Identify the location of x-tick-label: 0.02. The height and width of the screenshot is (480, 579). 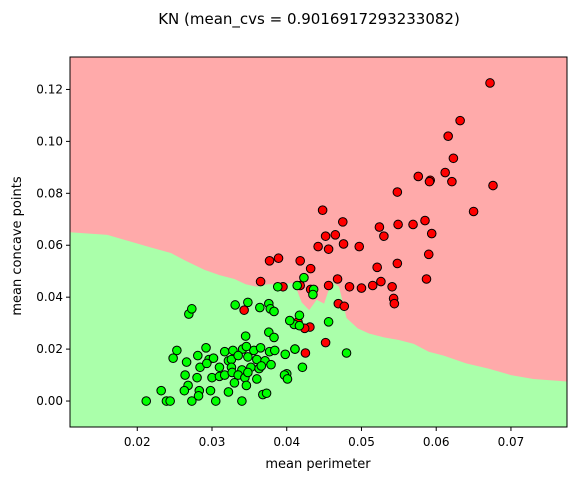
(137, 442).